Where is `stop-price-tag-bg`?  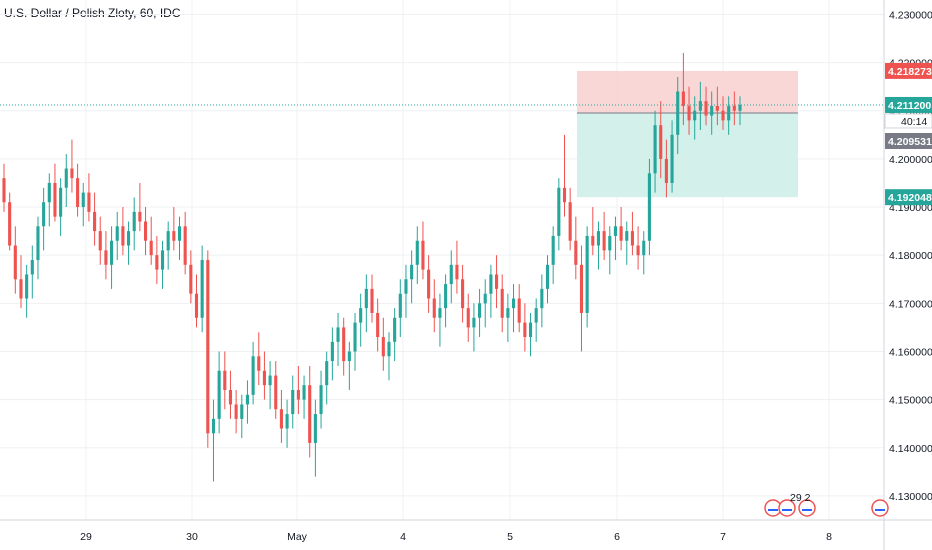 stop-price-tag-bg is located at coordinates (908, 70).